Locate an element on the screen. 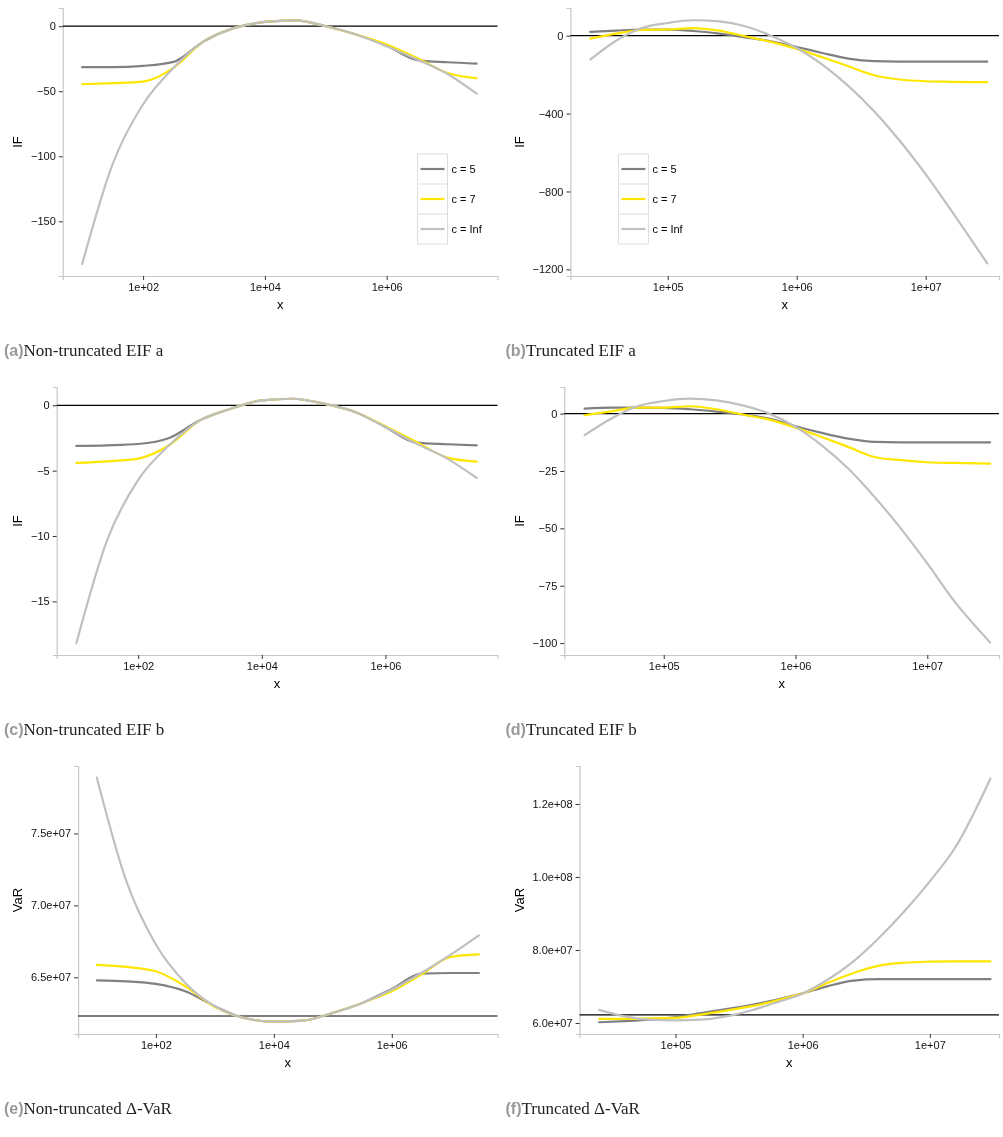 This screenshot has width=1003, height=1137. y-tick-label: −800 is located at coordinates (551, 191).